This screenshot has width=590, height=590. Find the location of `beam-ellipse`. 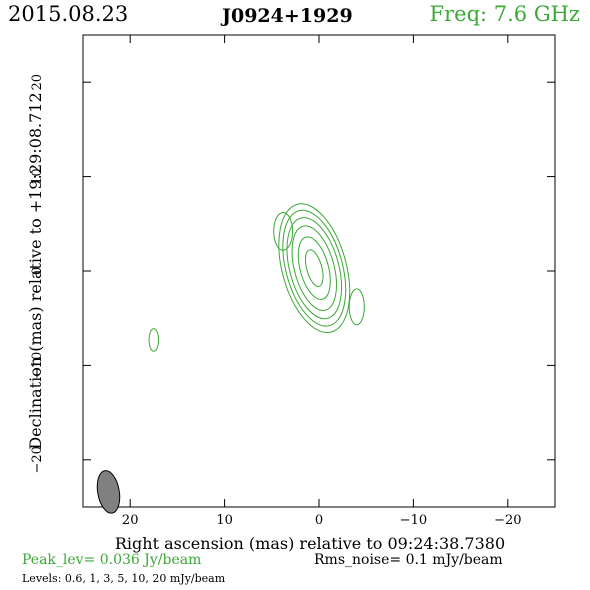

beam-ellipse is located at coordinates (108, 492).